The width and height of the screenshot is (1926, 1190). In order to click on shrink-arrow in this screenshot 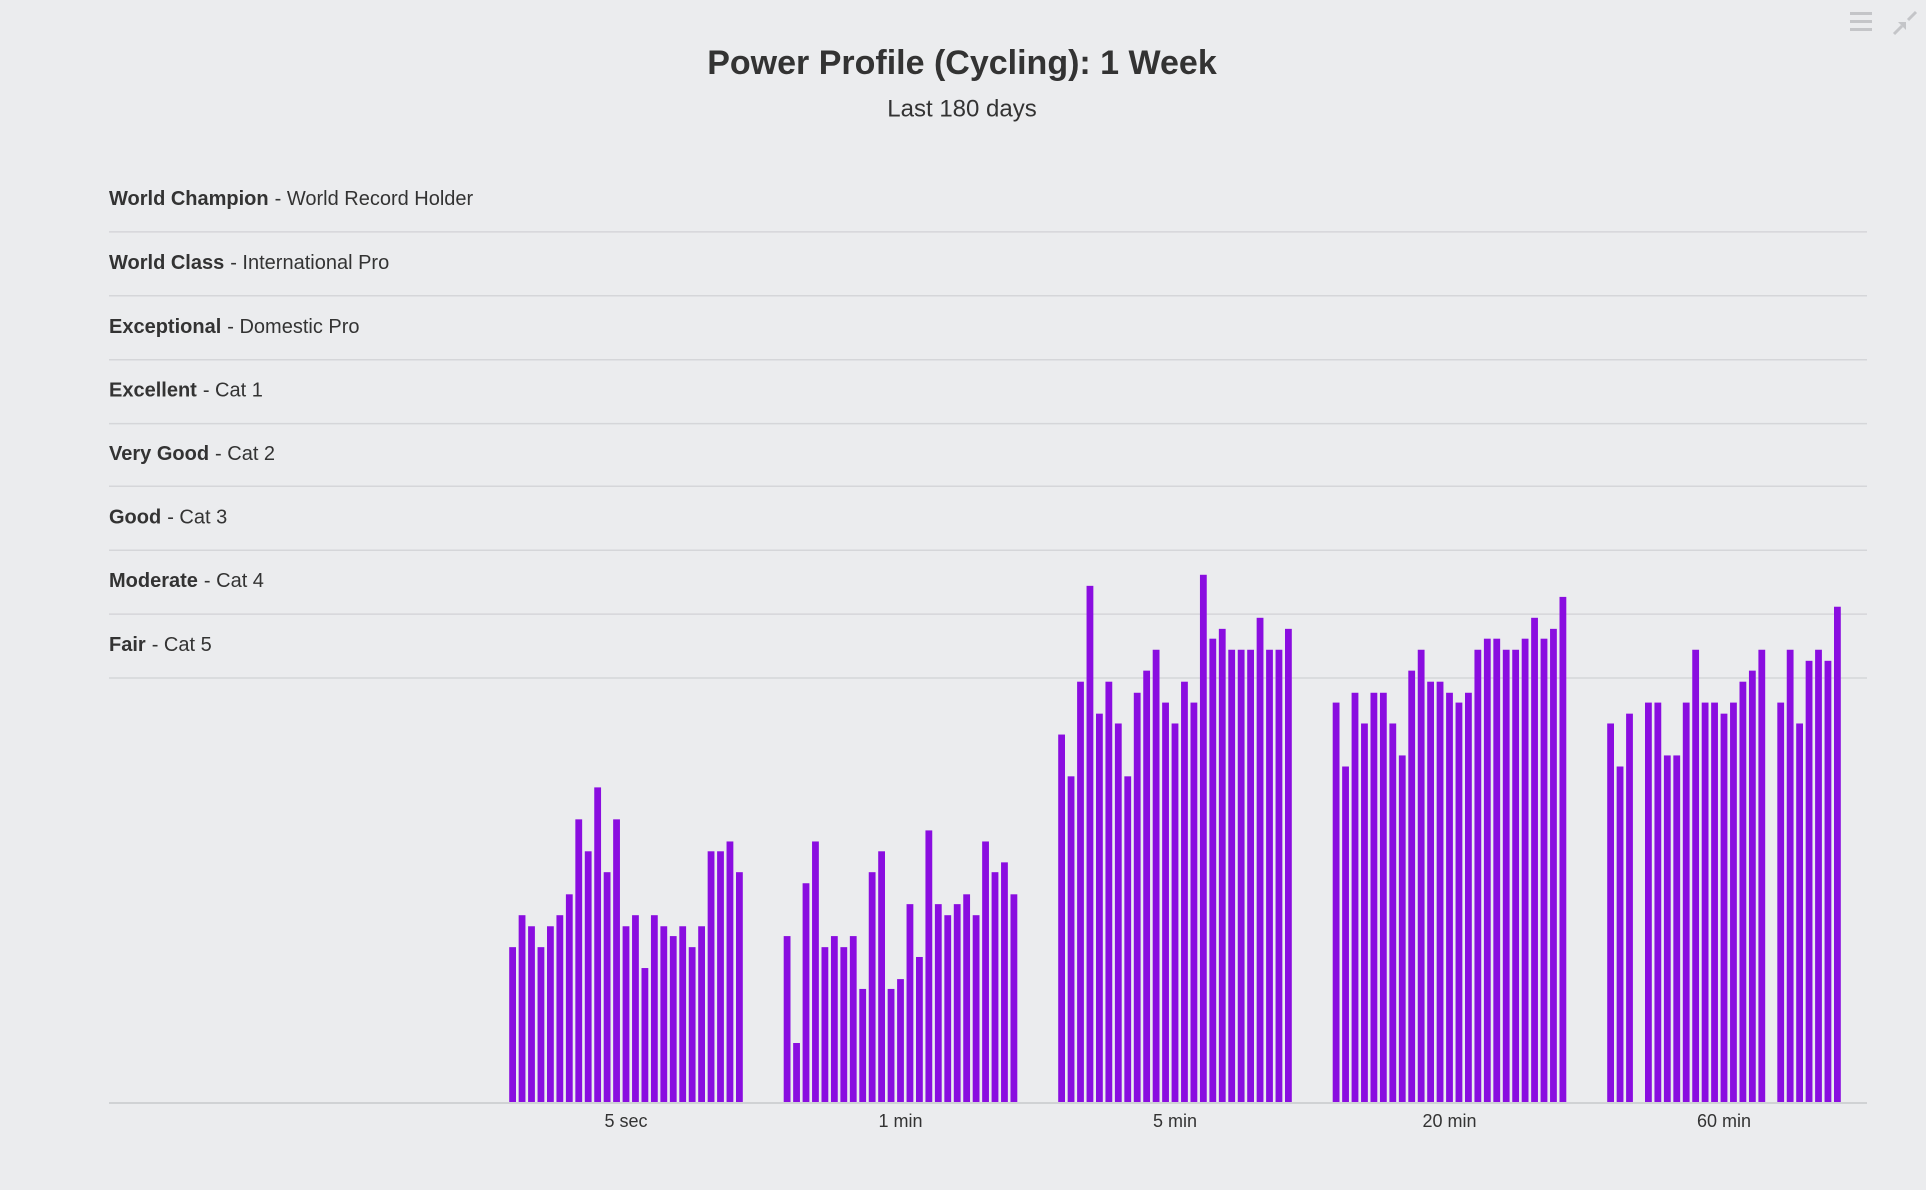, I will do `click(1898, 30)`.